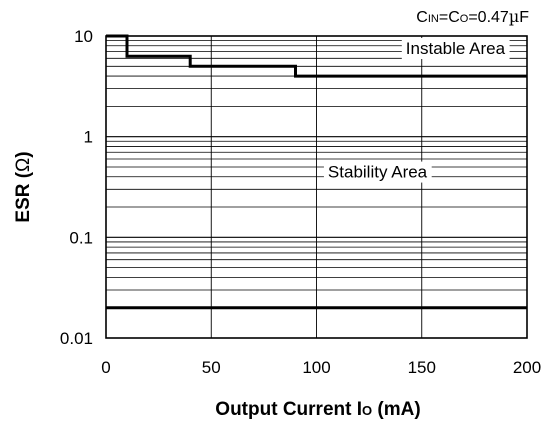 The height and width of the screenshot is (423, 549). What do you see at coordinates (88, 137) in the screenshot?
I see `y-tick-label: 1` at bounding box center [88, 137].